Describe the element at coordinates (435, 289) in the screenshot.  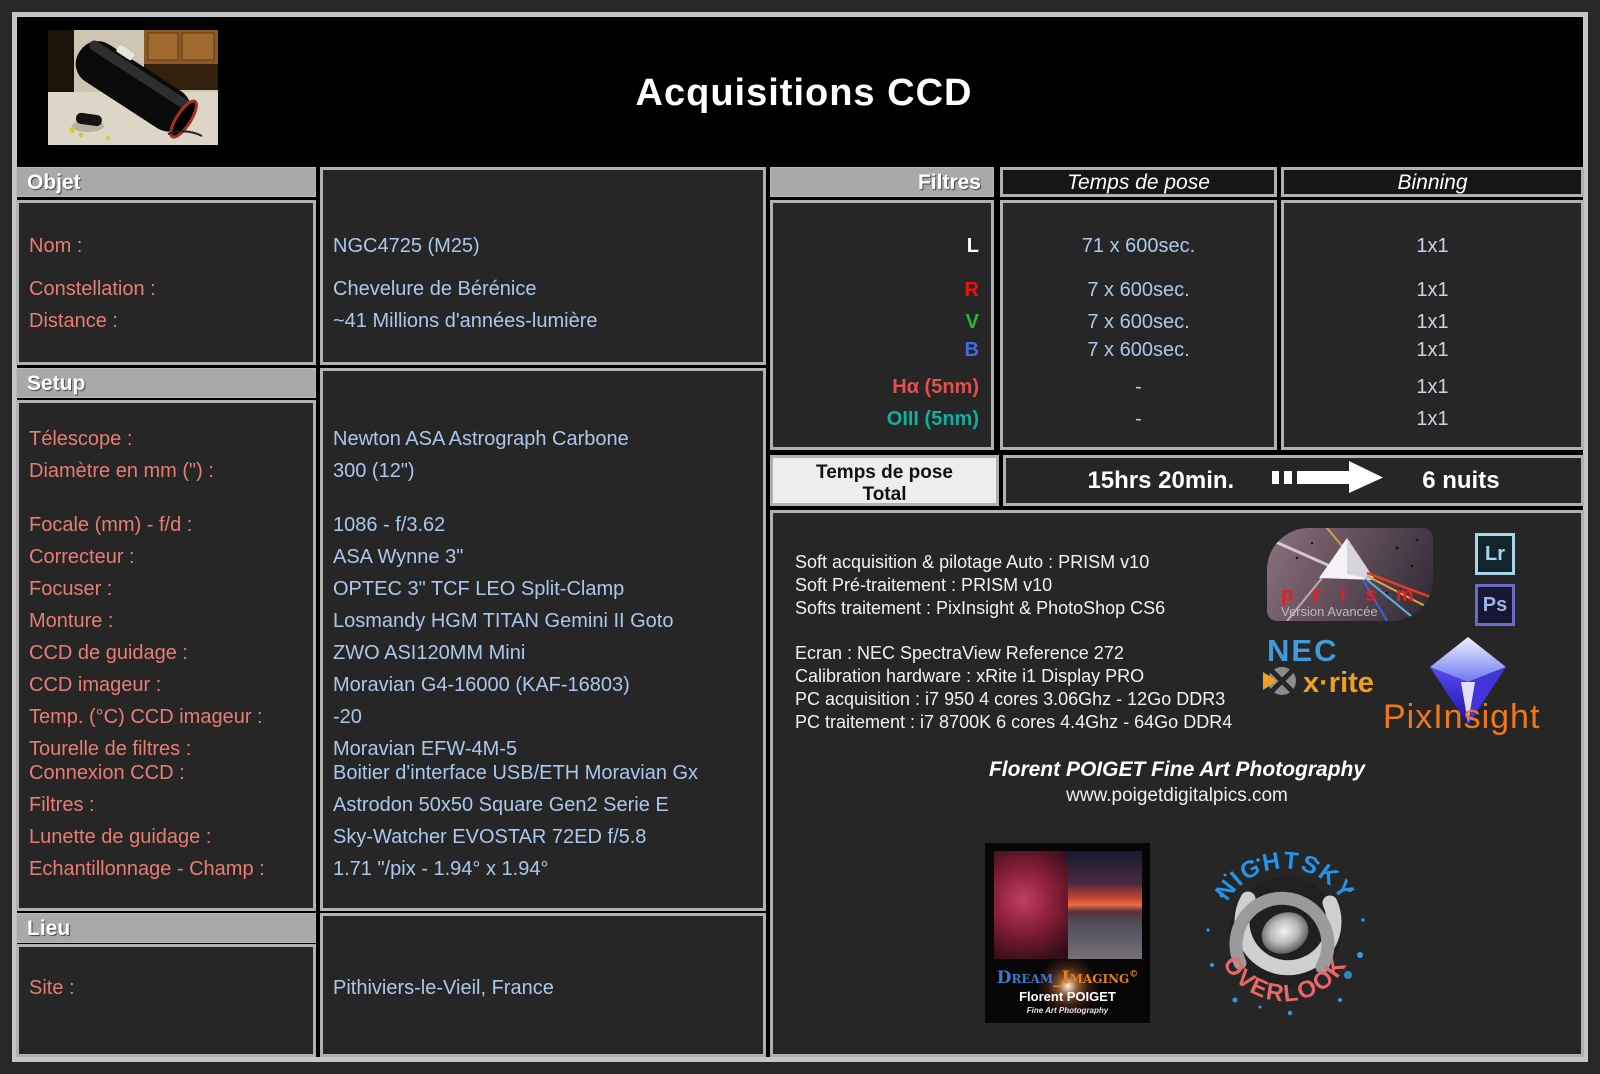
I see `objet-value: Chevelure de Bérénice` at that location.